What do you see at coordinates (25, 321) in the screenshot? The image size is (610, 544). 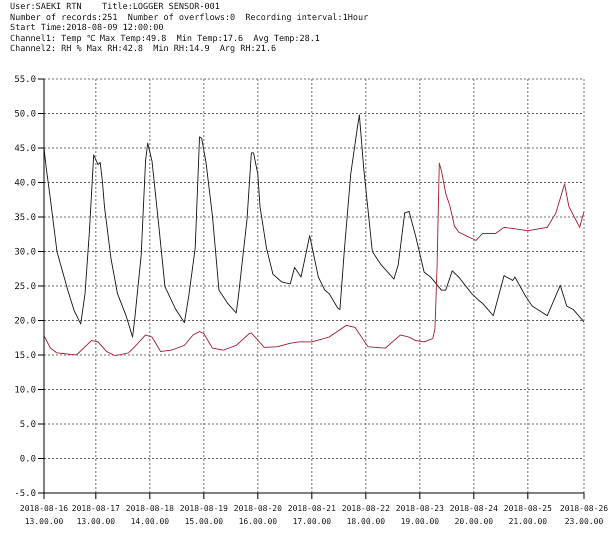 I see `y-tick-label: 20.0` at bounding box center [25, 321].